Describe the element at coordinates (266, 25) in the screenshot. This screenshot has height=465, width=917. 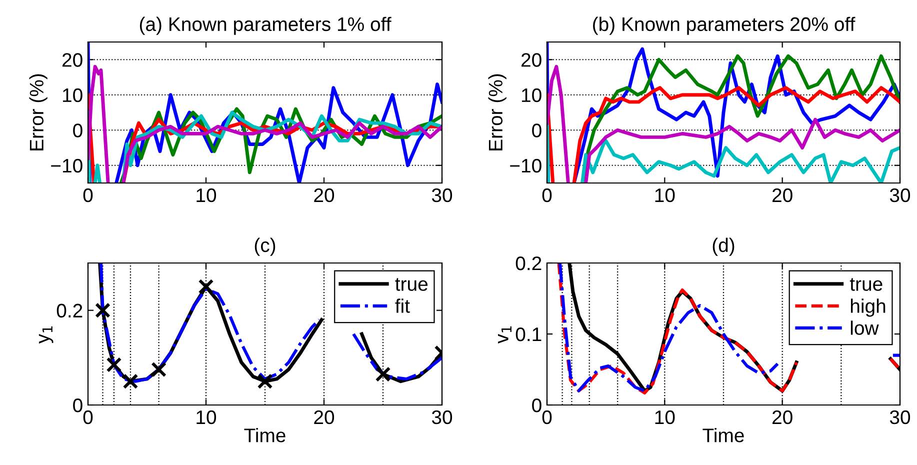
I see `chart-title: (a) Known parameters 1% off` at that location.